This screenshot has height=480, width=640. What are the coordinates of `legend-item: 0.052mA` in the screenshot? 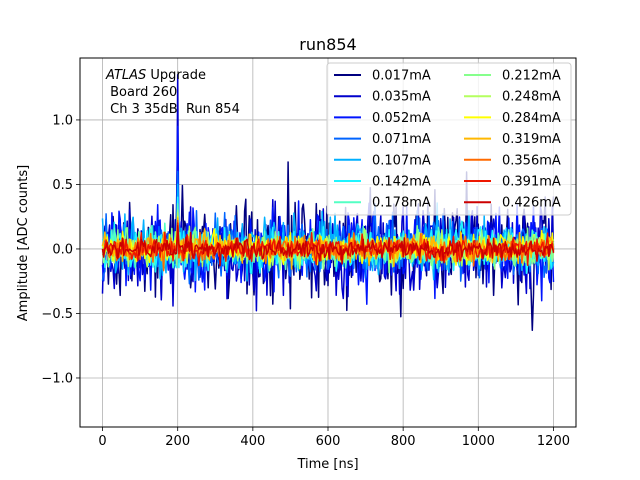 It's located at (382, 118).